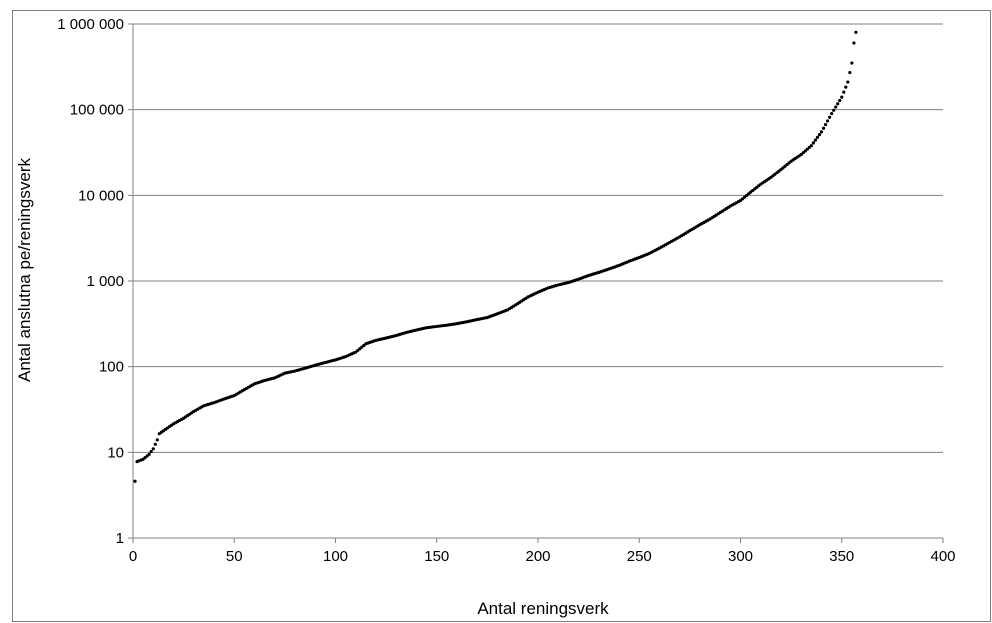  What do you see at coordinates (537, 556) in the screenshot?
I see `x-tick-label: 200` at bounding box center [537, 556].